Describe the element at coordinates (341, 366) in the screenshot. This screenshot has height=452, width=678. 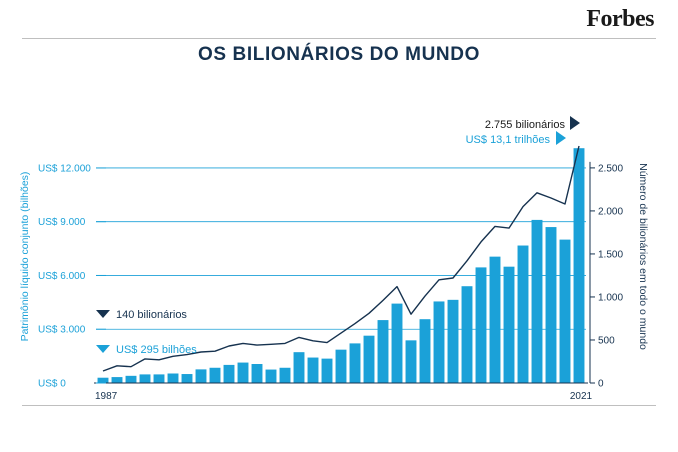
I see `bar-2004` at that location.